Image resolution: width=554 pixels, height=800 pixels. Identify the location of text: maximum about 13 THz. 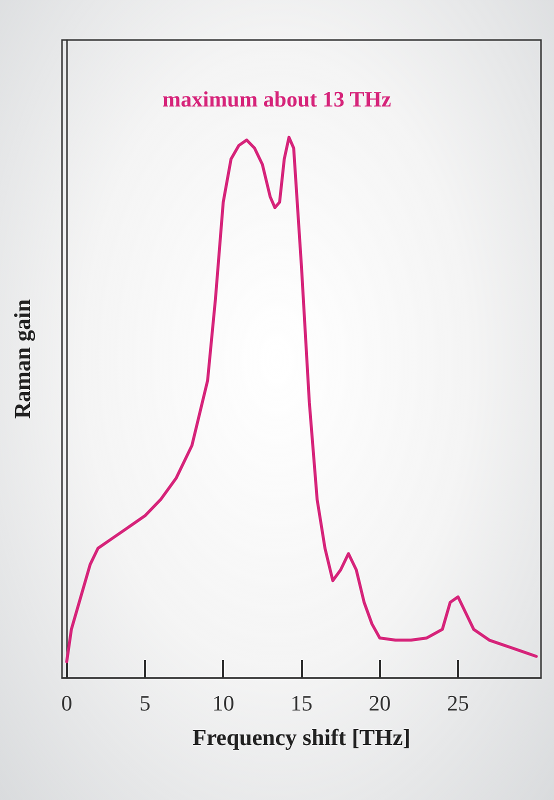
(277, 99).